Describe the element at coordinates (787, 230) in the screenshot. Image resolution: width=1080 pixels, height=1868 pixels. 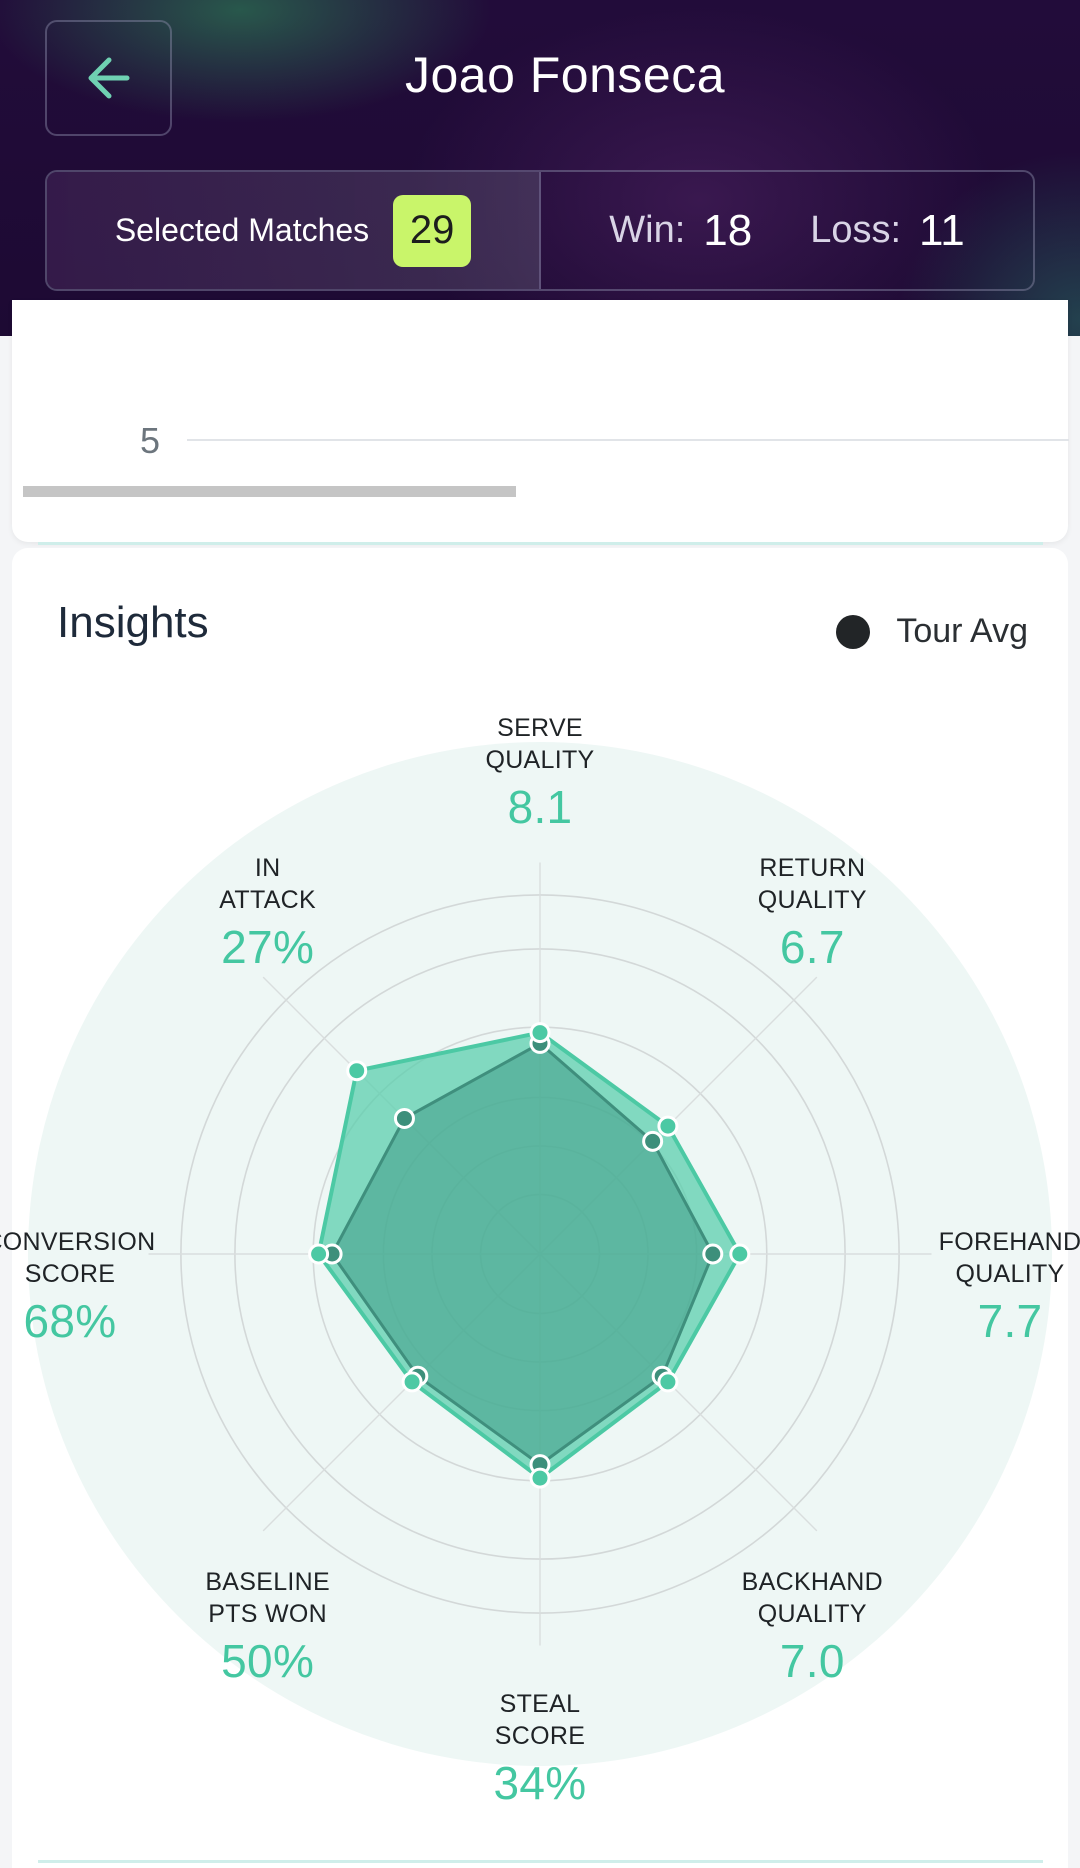
I see `win-loss-summary: Win: 18 Loss: 11` at that location.